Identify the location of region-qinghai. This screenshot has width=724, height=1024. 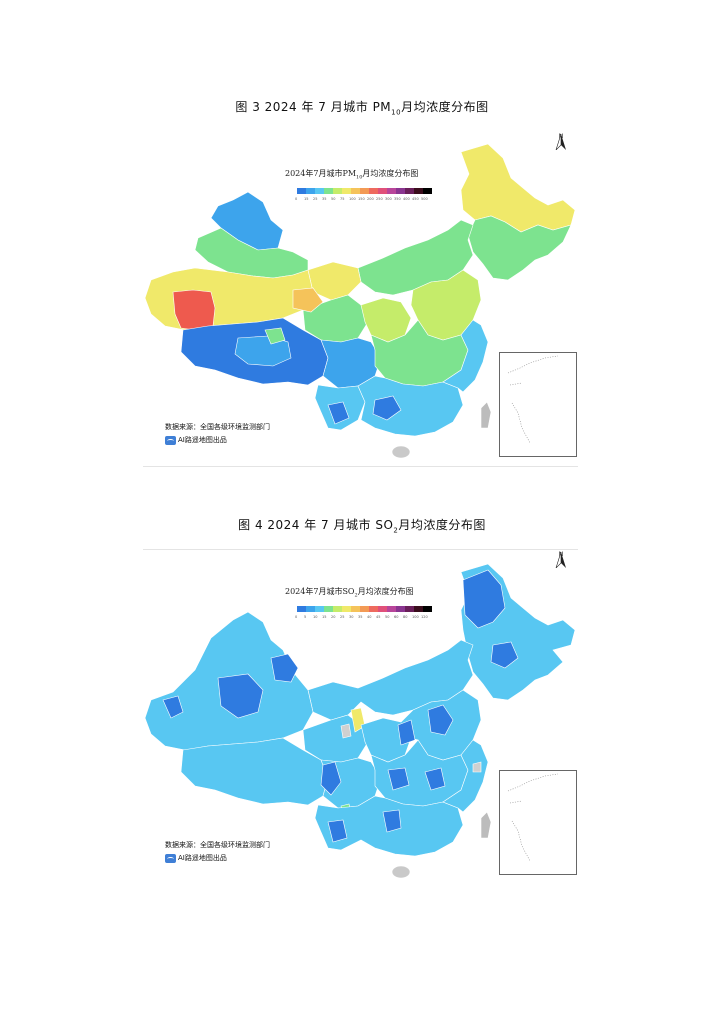
(335, 318).